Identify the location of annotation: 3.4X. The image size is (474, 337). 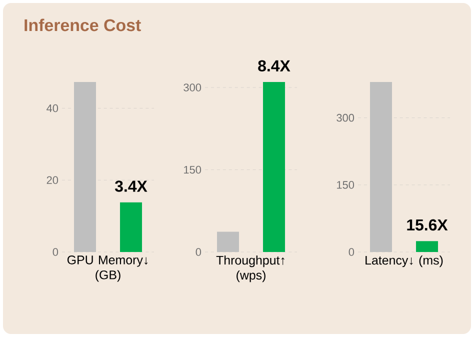
(131, 186).